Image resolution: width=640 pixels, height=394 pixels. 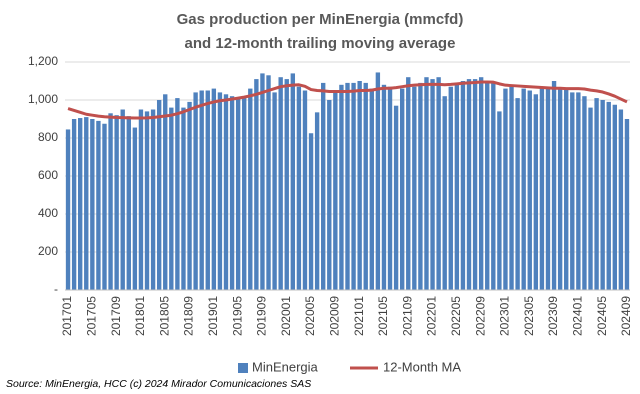 What do you see at coordinates (48, 213) in the screenshot?
I see `y-tick-label: 400` at bounding box center [48, 213].